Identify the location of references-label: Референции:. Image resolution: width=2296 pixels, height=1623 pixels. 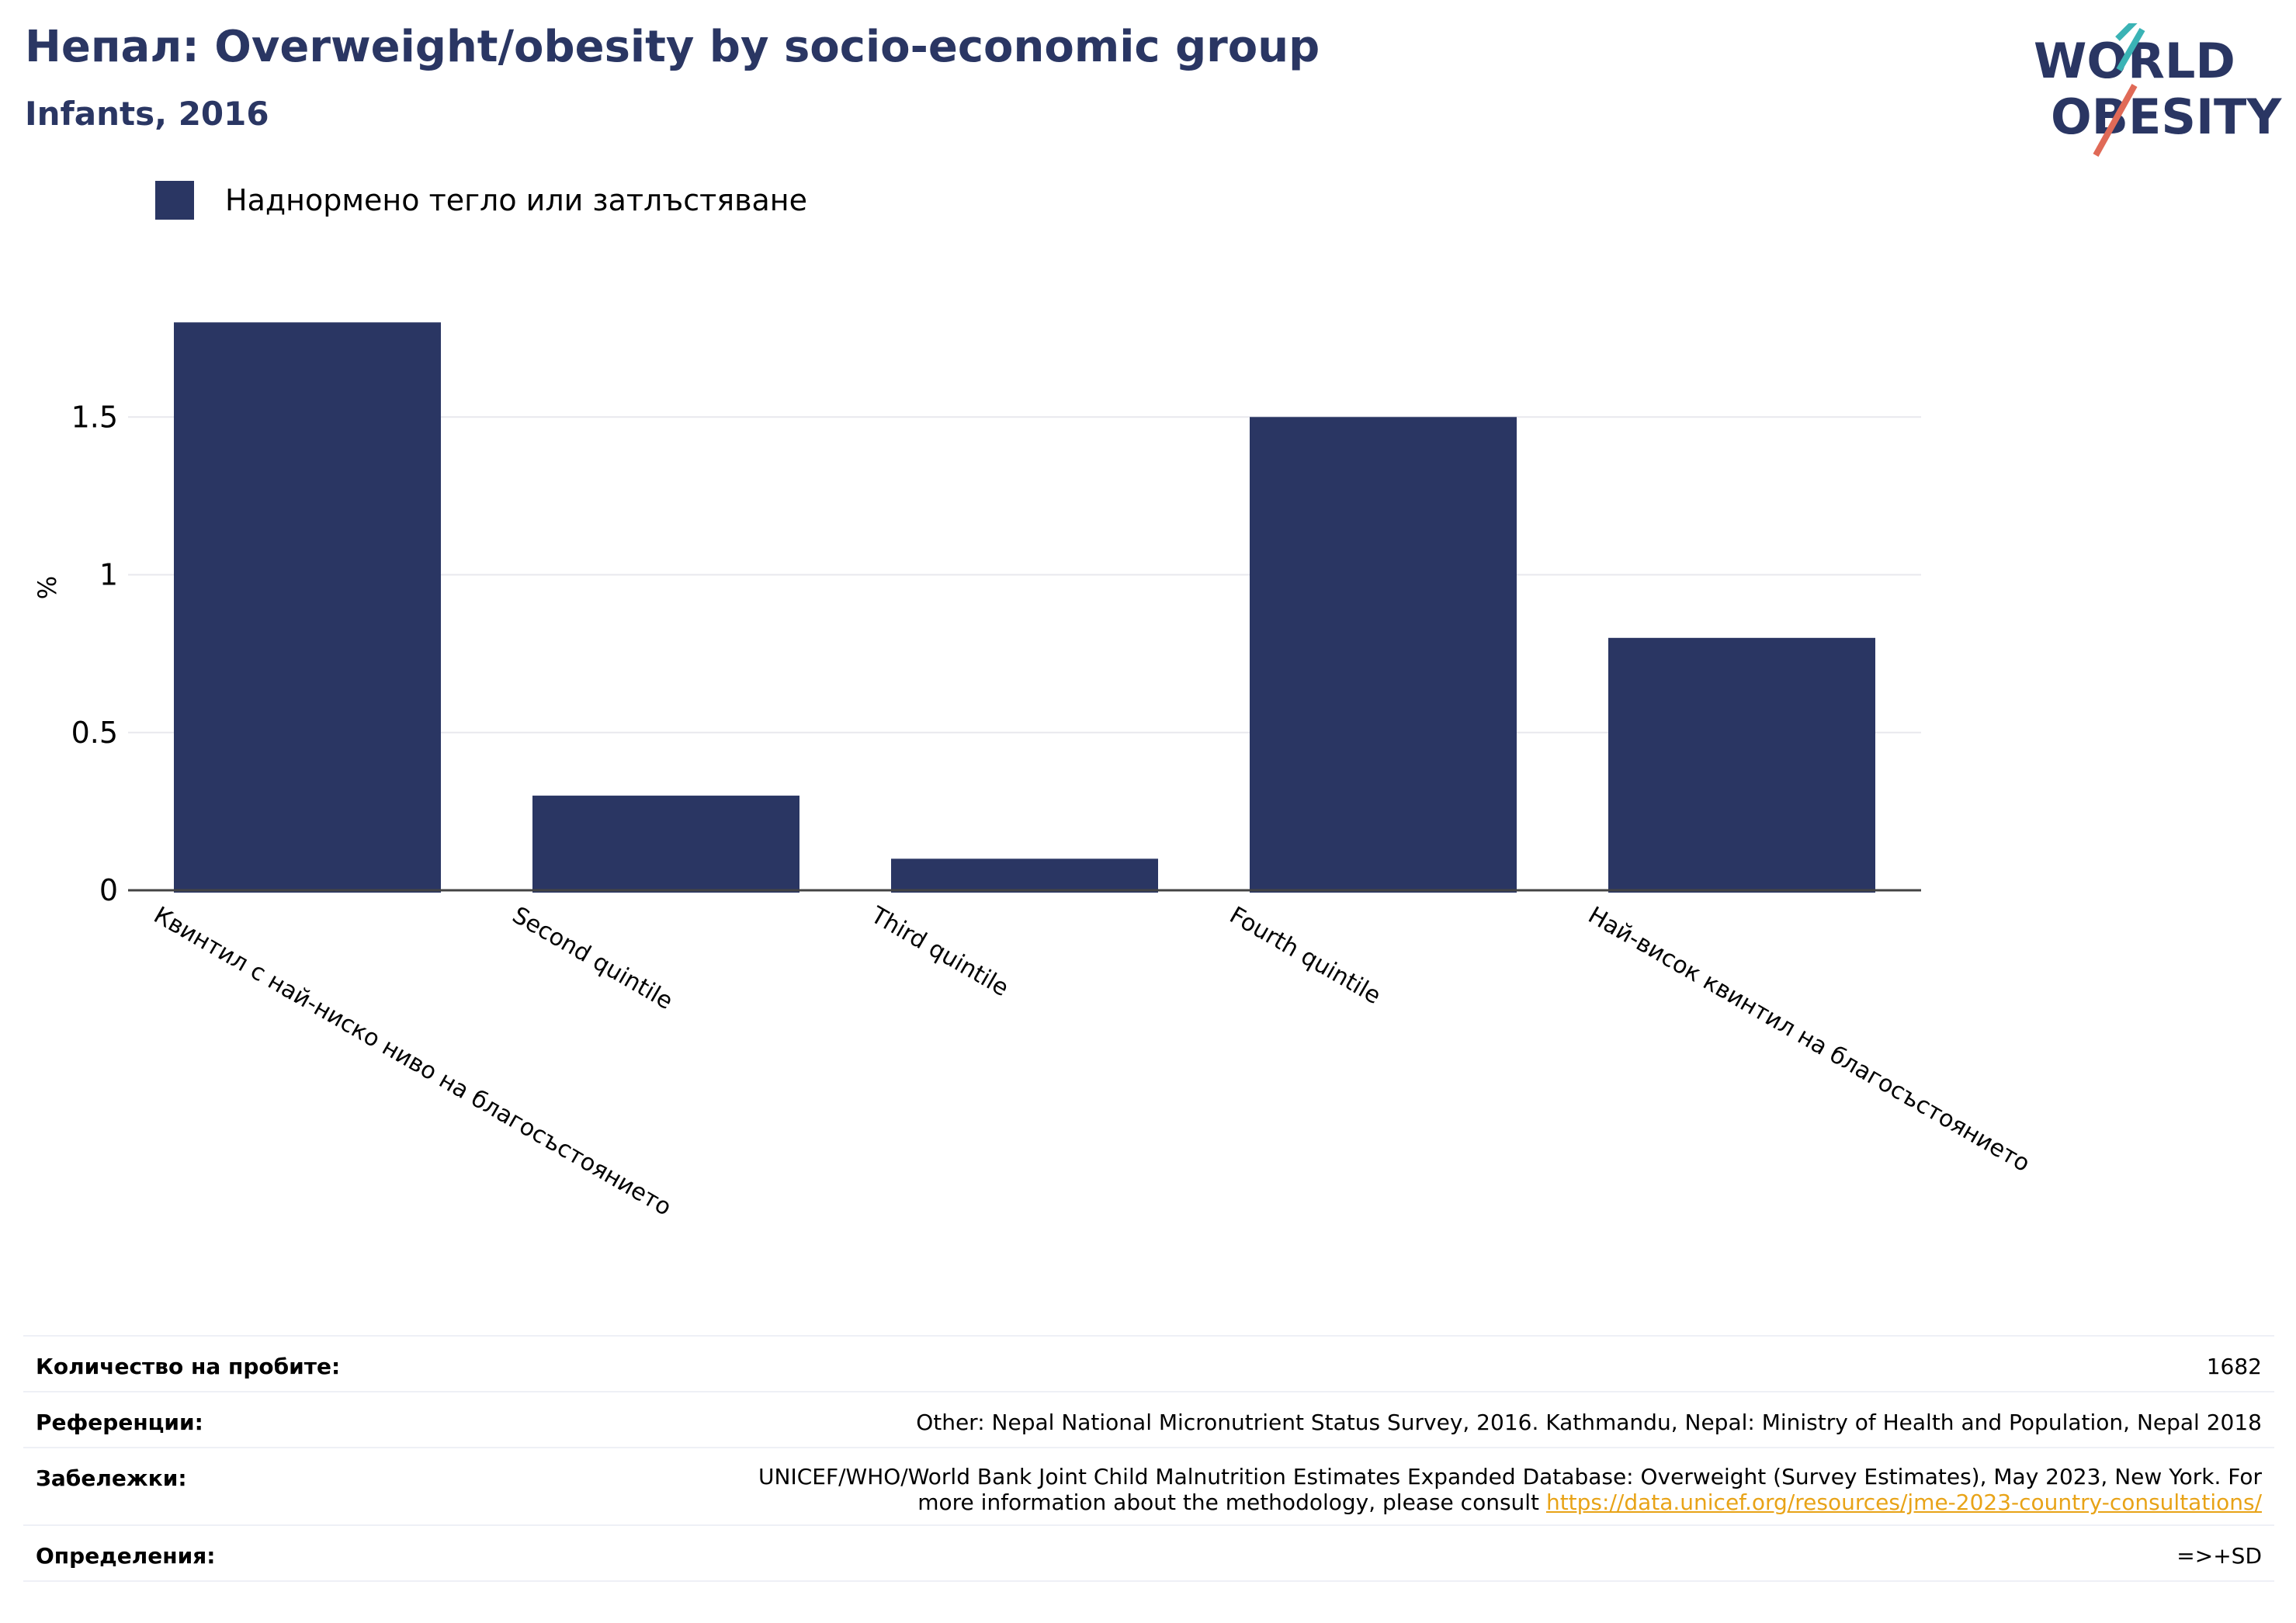
(119, 1422).